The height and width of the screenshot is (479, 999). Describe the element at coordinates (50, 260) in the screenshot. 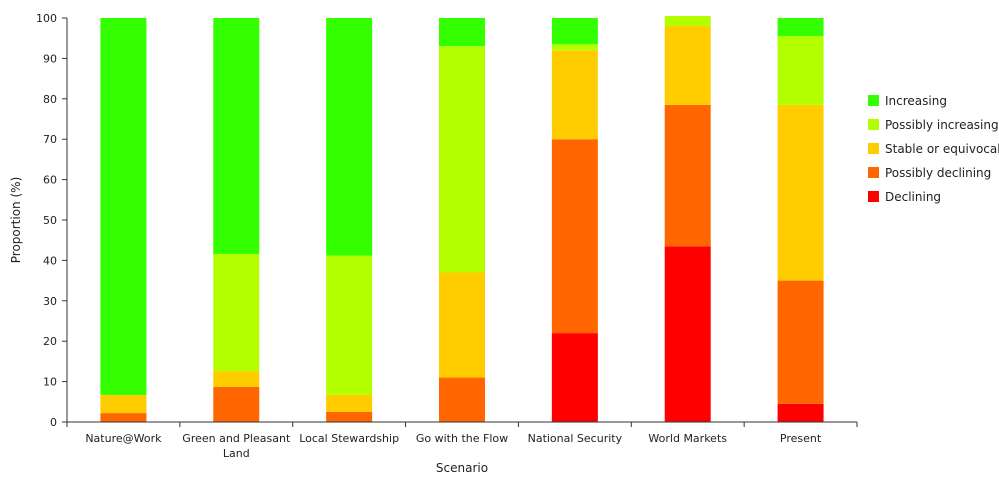

I see `y-tick-label: 40` at that location.